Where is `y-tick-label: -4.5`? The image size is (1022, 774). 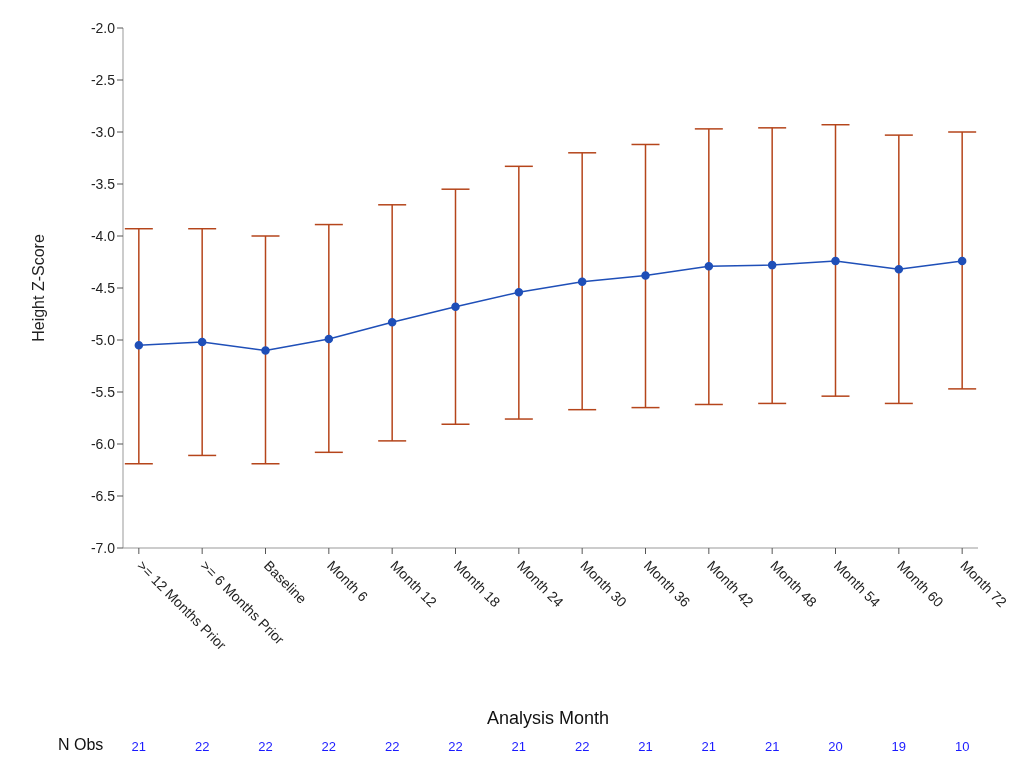 y-tick-label: -4.5 is located at coordinates (103, 287).